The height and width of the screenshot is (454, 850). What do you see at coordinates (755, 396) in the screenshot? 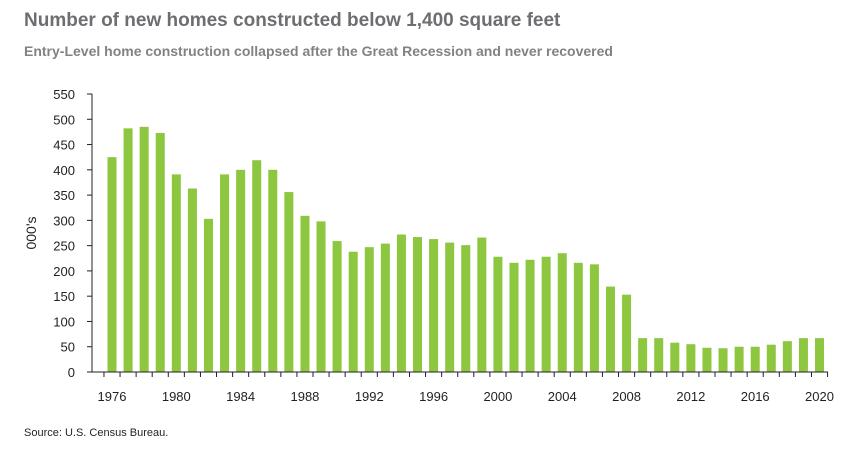
I see `x-tick-label: 2016` at bounding box center [755, 396].